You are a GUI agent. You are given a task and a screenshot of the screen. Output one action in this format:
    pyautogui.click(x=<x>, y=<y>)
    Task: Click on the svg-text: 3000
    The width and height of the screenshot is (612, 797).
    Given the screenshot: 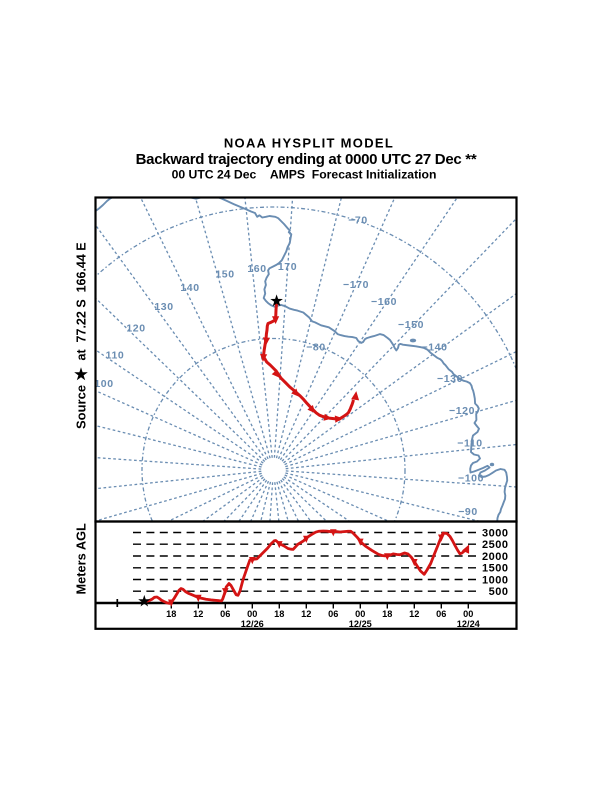 What is the action you would take?
    pyautogui.click(x=495, y=533)
    